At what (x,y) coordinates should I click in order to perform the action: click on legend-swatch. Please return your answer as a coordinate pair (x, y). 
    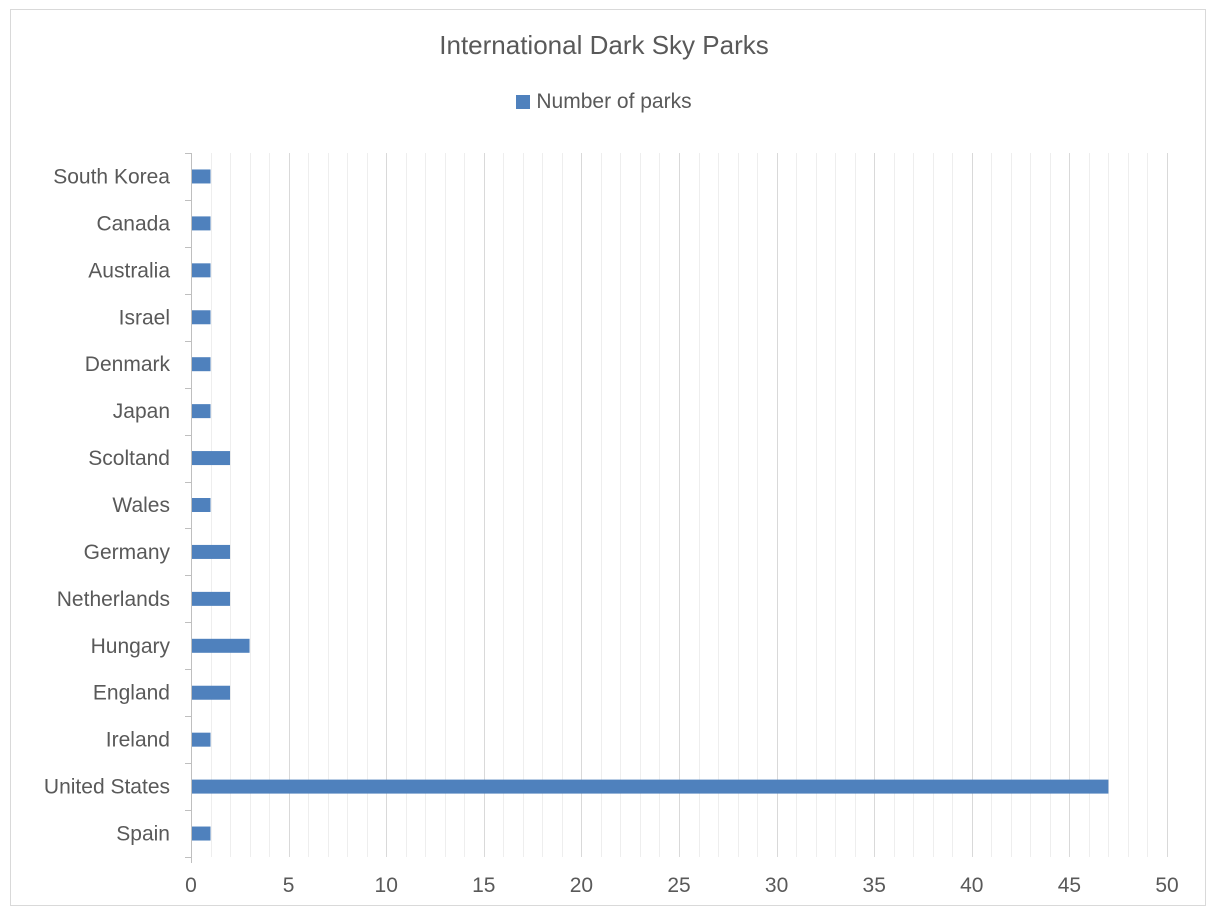
    Looking at the image, I should click on (523, 102).